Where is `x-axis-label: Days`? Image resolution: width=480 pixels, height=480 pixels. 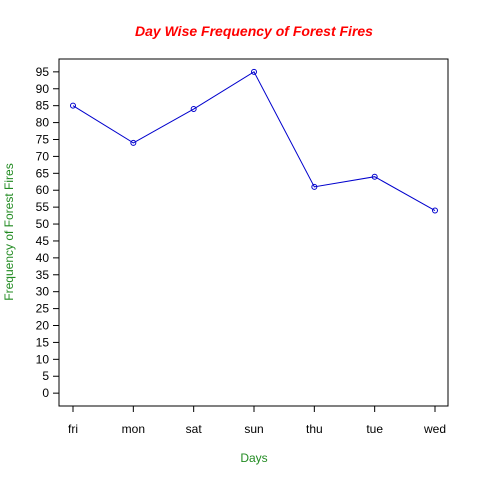 x-axis-label: Days is located at coordinates (253, 458).